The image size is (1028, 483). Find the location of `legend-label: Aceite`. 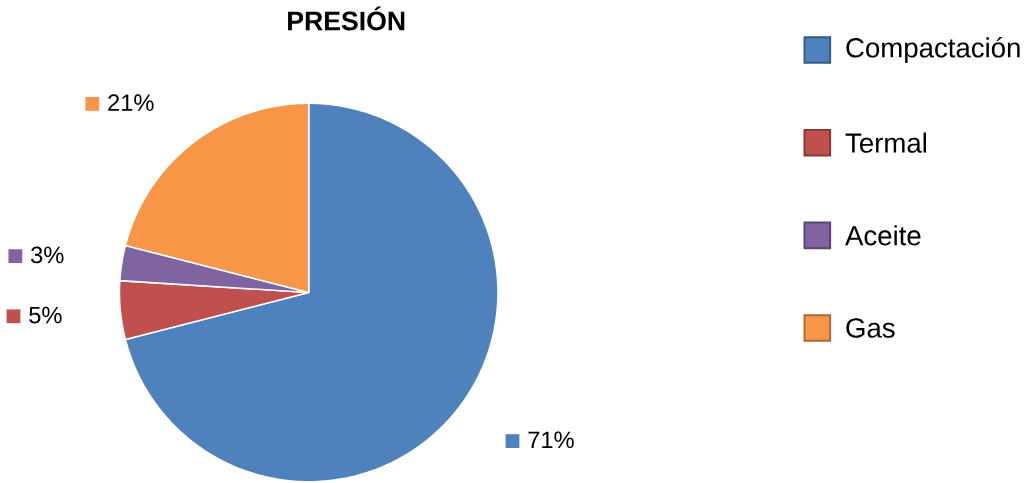

legend-label: Aceite is located at coordinates (883, 235).